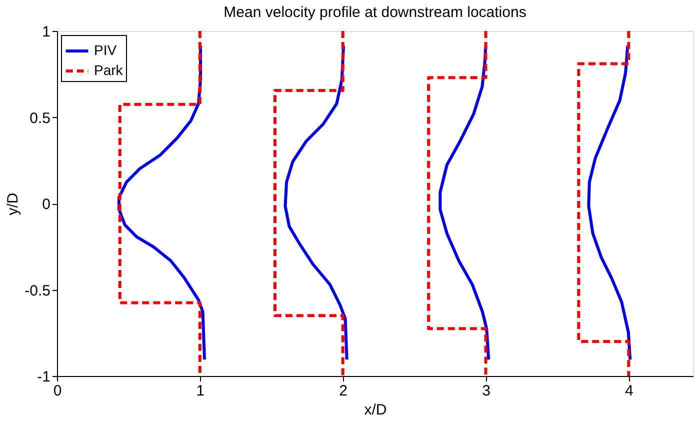 The width and height of the screenshot is (700, 424). What do you see at coordinates (40, 118) in the screenshot?
I see `y-tick-label: 0.5` at bounding box center [40, 118].